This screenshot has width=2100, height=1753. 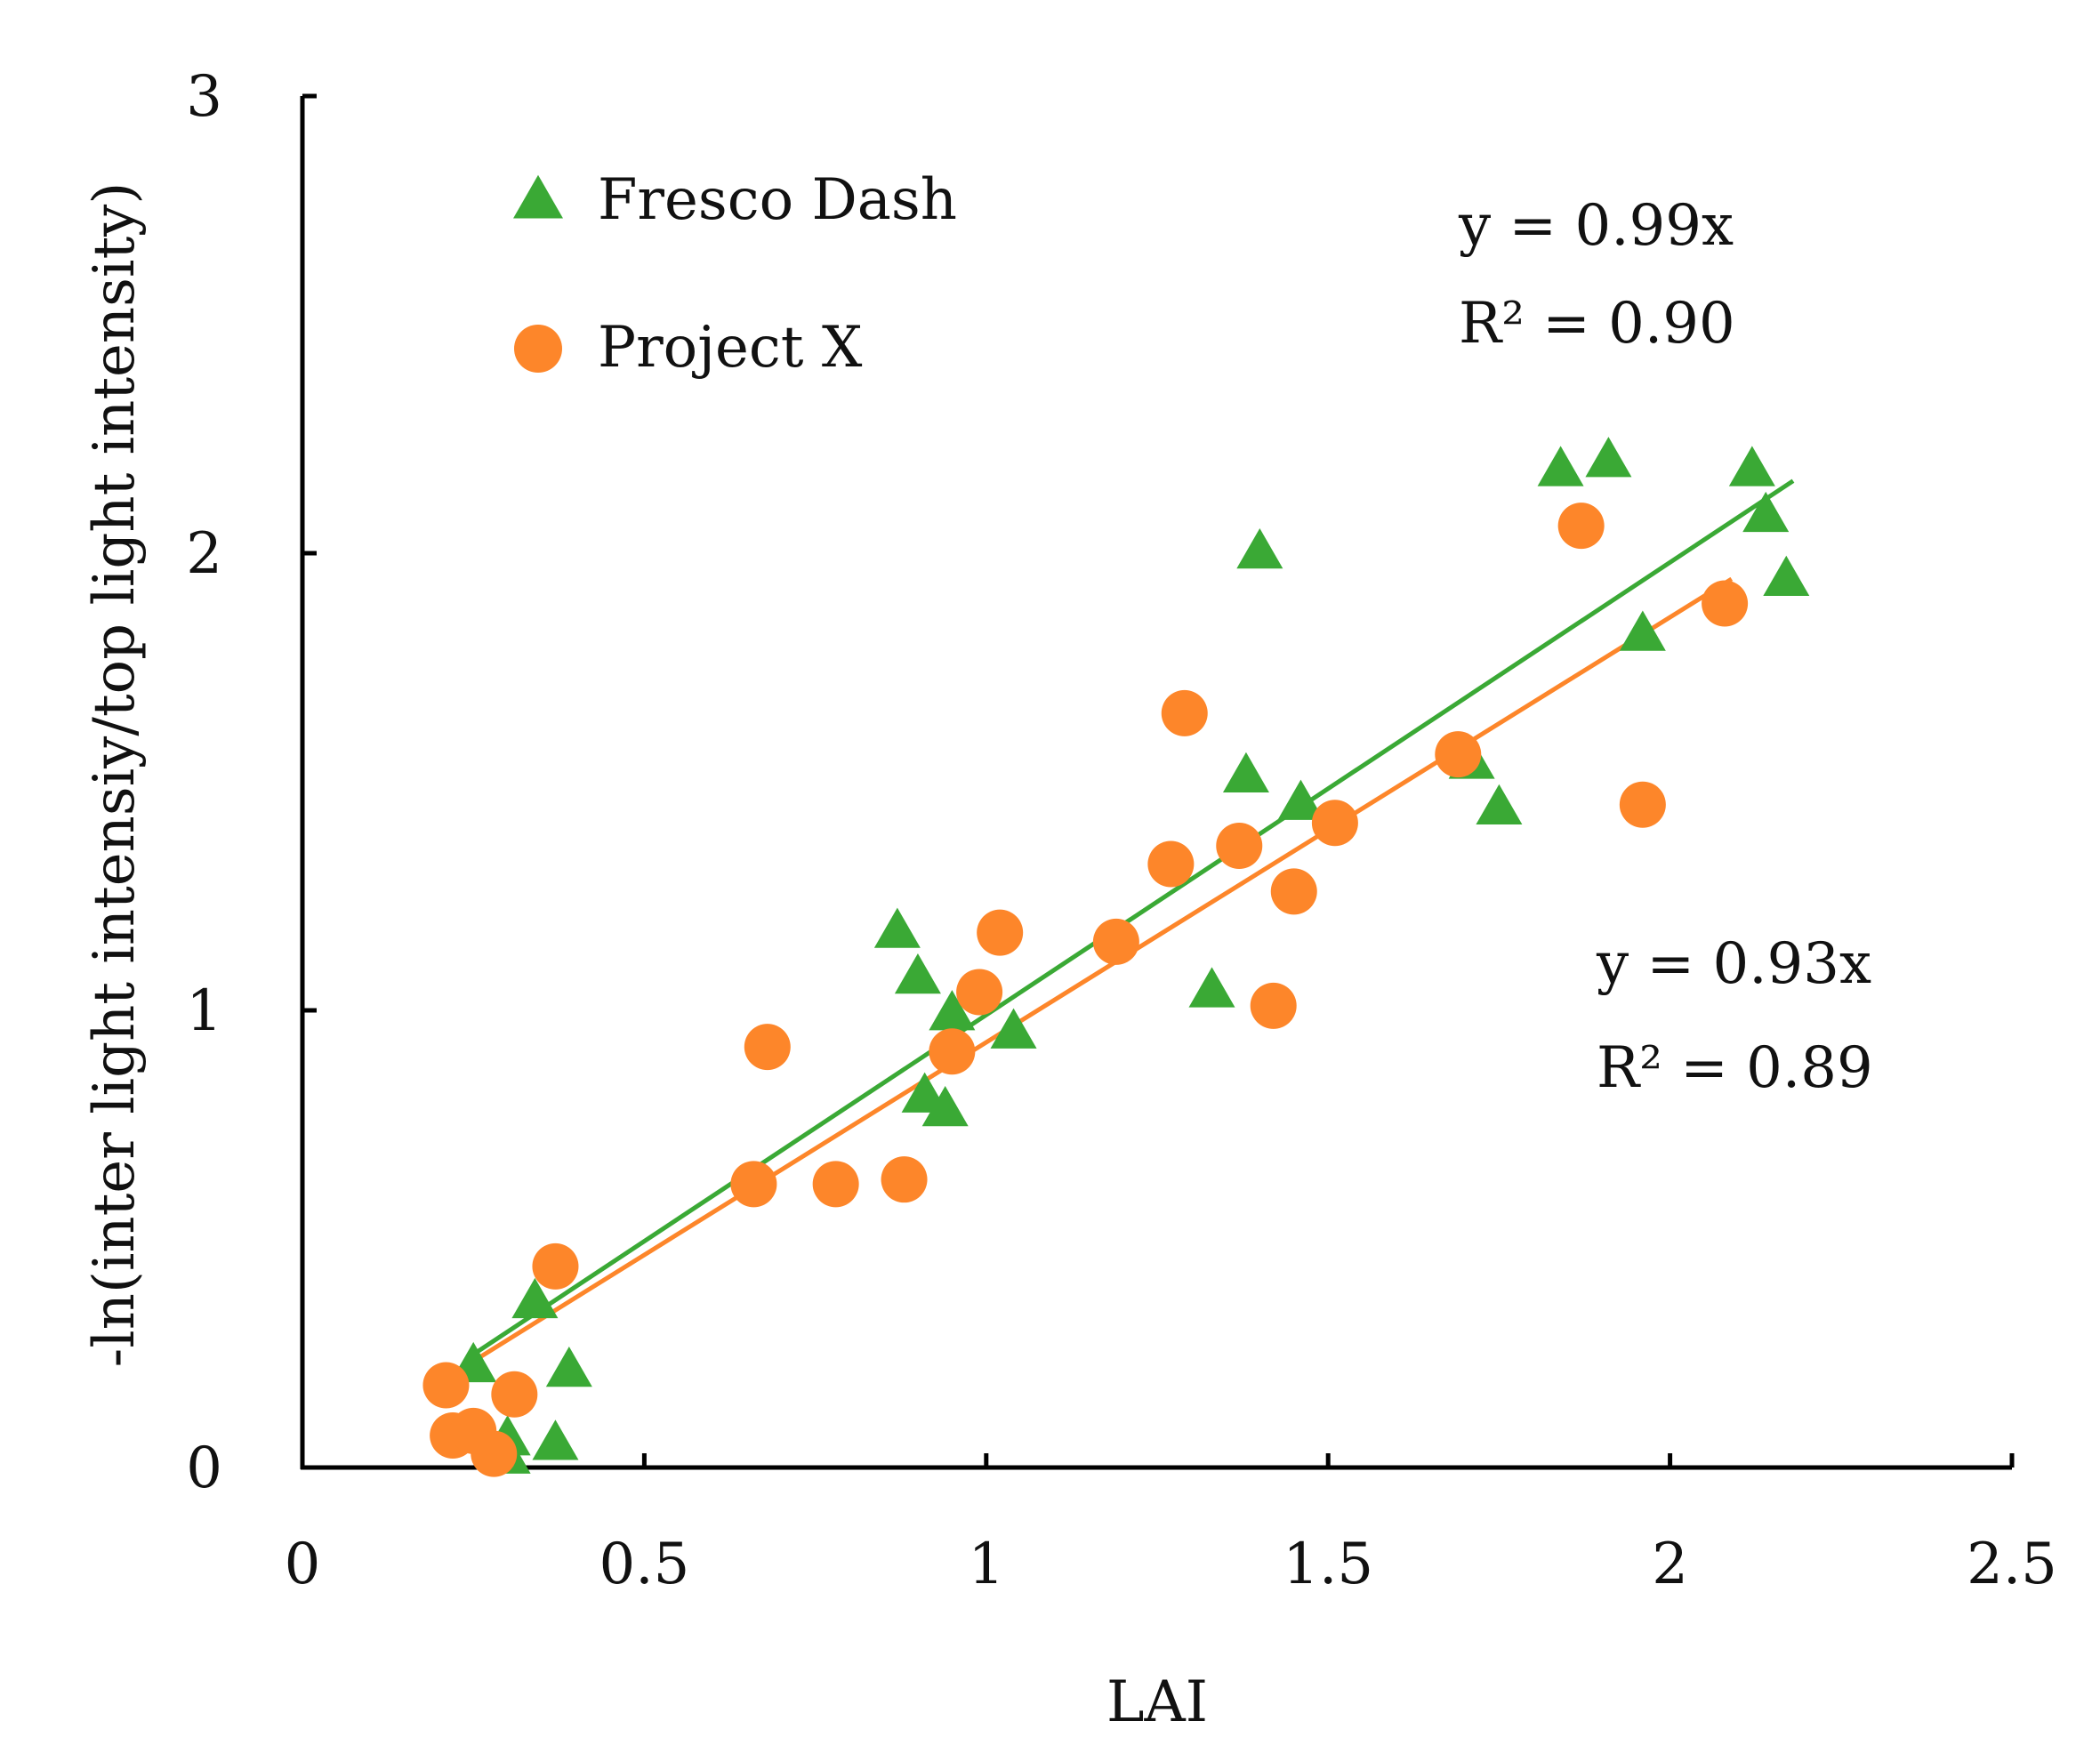 I want to click on x-tick-label: 0, so click(x=303, y=1564).